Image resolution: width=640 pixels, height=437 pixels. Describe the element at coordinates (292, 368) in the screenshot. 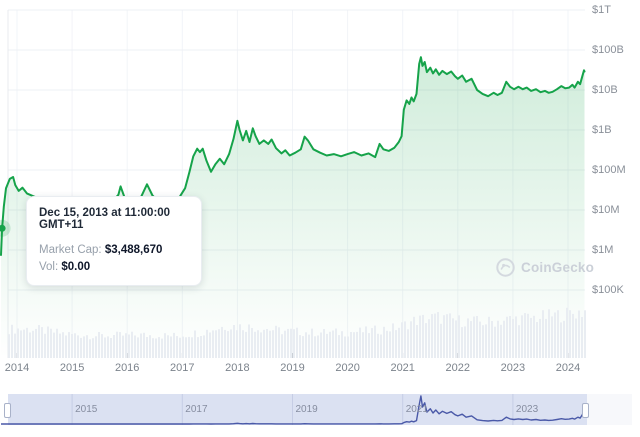

I see `x-axis-label: 2019` at that location.